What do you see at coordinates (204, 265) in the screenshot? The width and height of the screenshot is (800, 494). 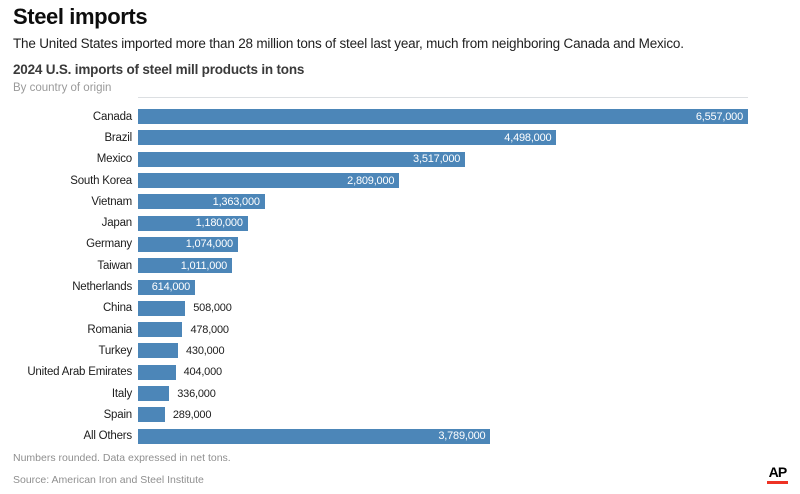 I see `value-label: 1,011,000` at bounding box center [204, 265].